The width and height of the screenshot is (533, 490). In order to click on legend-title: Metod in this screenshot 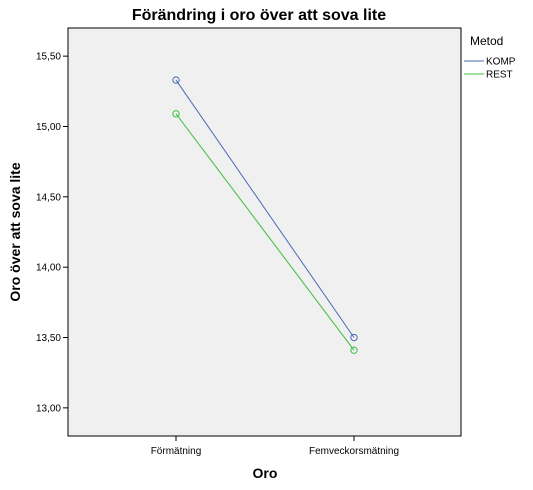, I will do `click(486, 41)`.